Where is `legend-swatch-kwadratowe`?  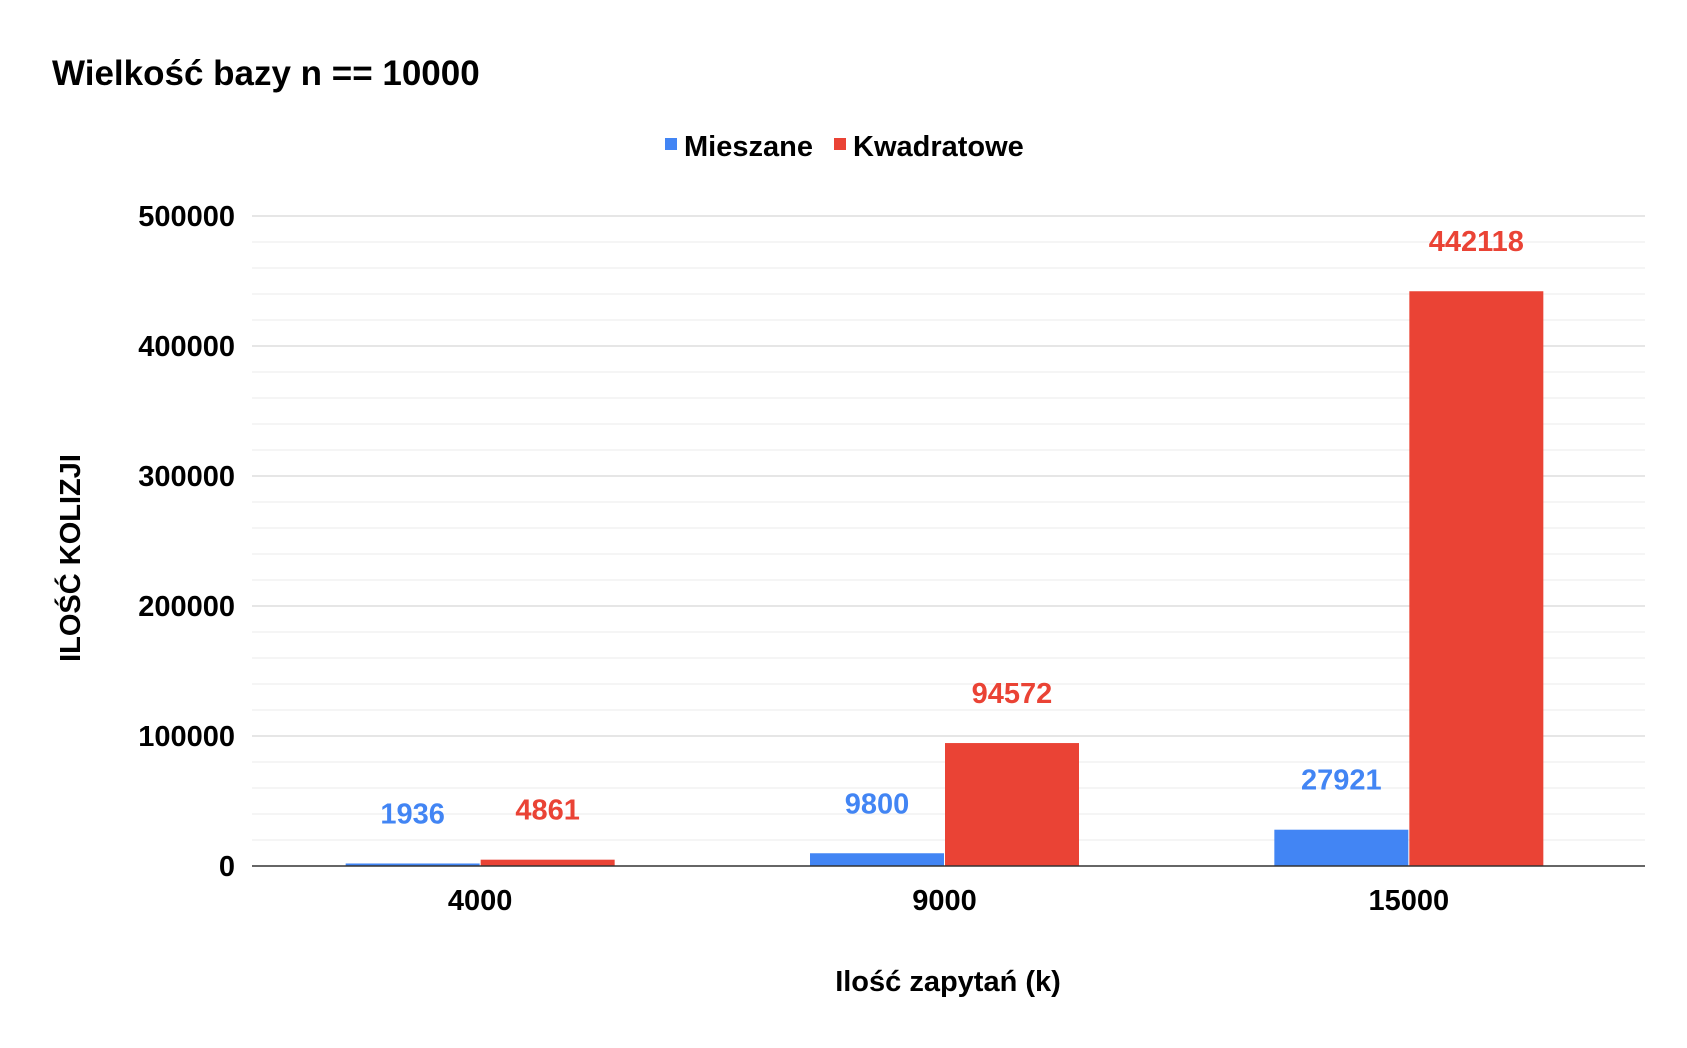 legend-swatch-kwadratowe is located at coordinates (840, 144).